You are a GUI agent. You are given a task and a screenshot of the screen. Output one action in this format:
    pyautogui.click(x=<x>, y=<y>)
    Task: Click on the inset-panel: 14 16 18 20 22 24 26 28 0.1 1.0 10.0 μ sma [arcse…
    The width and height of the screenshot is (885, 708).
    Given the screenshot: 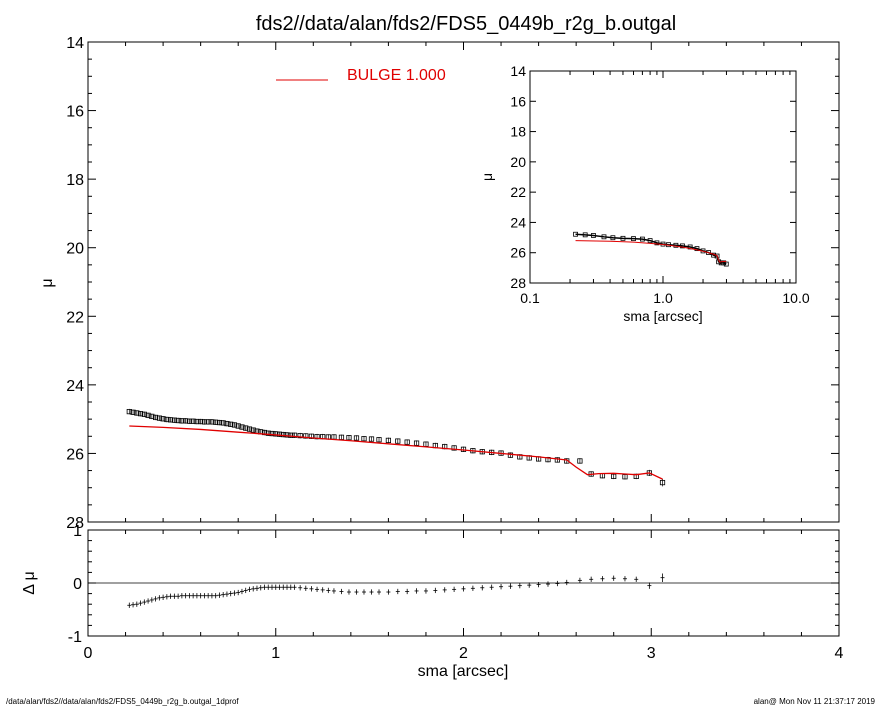 What is the action you would take?
    pyautogui.click(x=644, y=193)
    